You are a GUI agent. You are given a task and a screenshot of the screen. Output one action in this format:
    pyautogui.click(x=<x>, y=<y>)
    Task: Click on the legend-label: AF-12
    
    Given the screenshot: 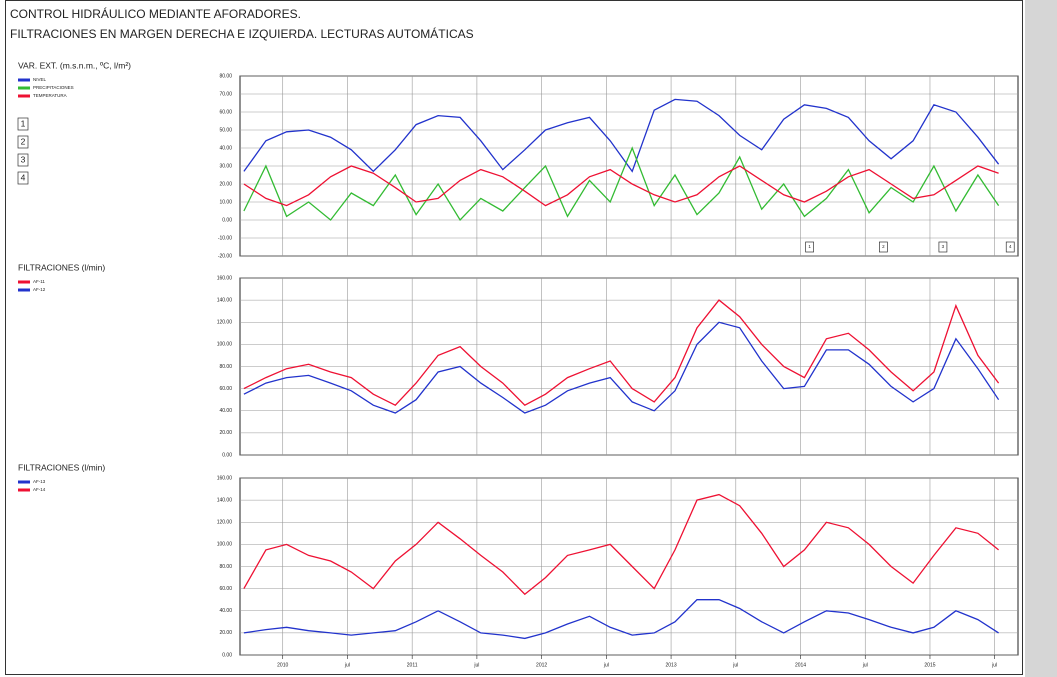 What is the action you would take?
    pyautogui.click(x=39, y=289)
    